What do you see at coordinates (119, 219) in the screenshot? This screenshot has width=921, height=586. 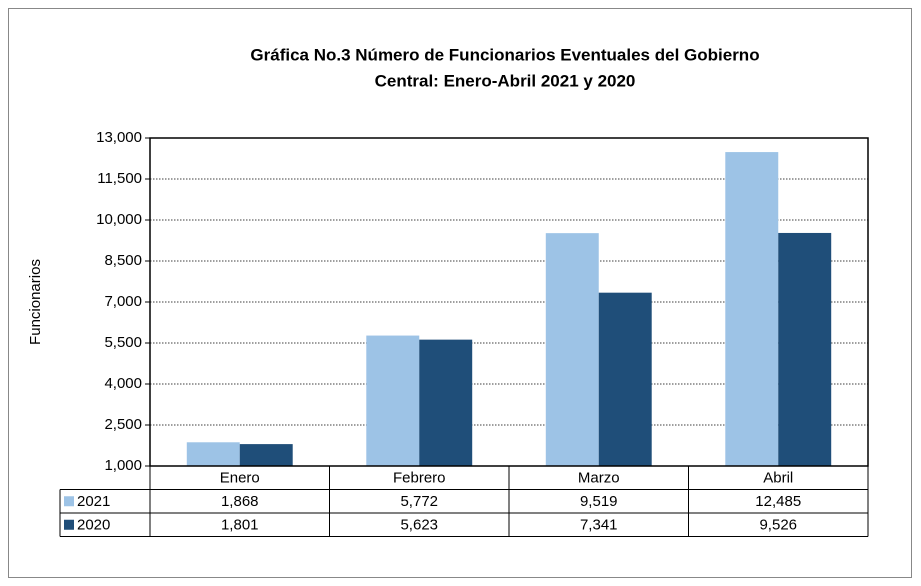 I see `y-tick-label: 10,000` at bounding box center [119, 219].